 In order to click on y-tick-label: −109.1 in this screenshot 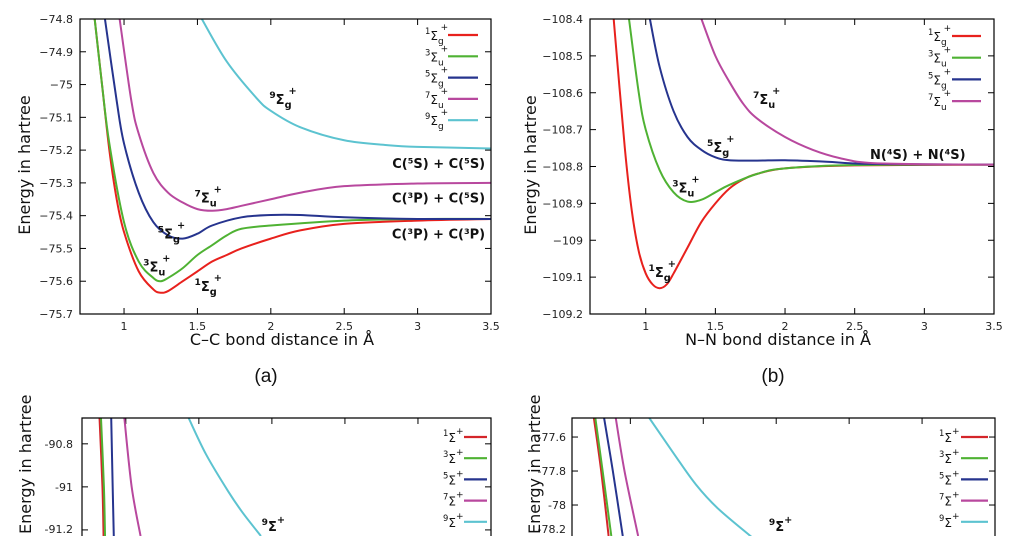, I will do `click(562, 277)`.